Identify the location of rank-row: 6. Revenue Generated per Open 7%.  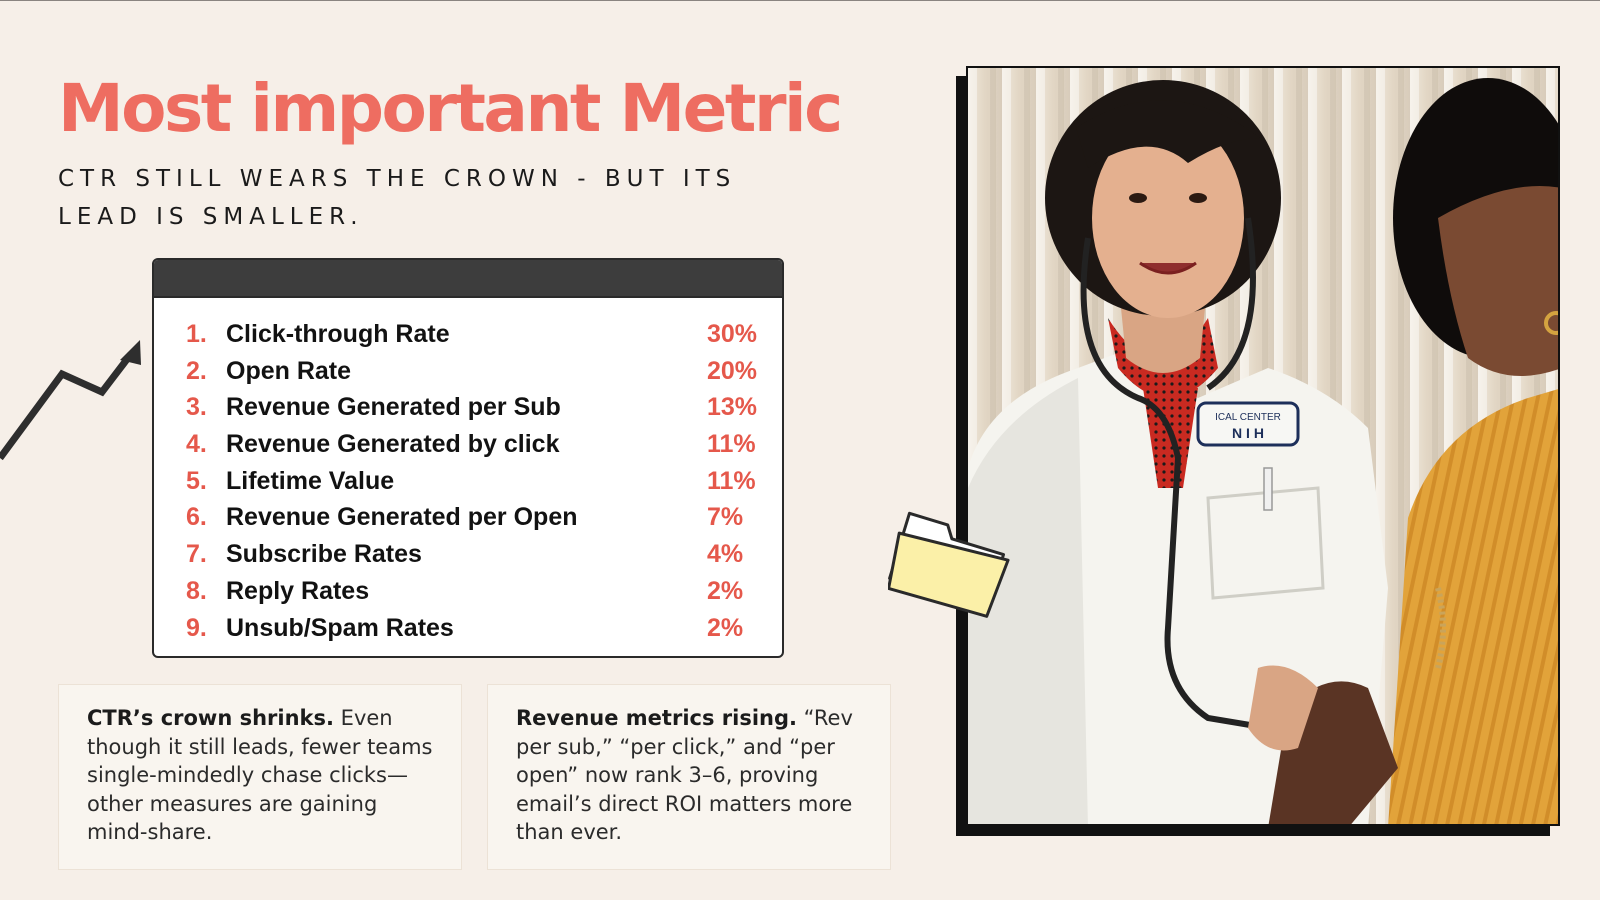
(468, 517).